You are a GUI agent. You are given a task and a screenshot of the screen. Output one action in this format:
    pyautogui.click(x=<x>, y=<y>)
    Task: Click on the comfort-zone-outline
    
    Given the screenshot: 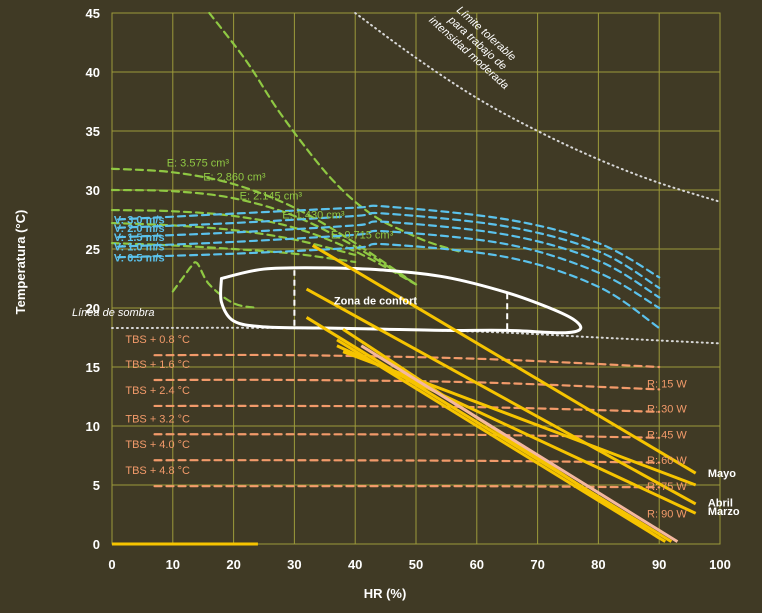 What is the action you would take?
    pyautogui.click(x=401, y=300)
    